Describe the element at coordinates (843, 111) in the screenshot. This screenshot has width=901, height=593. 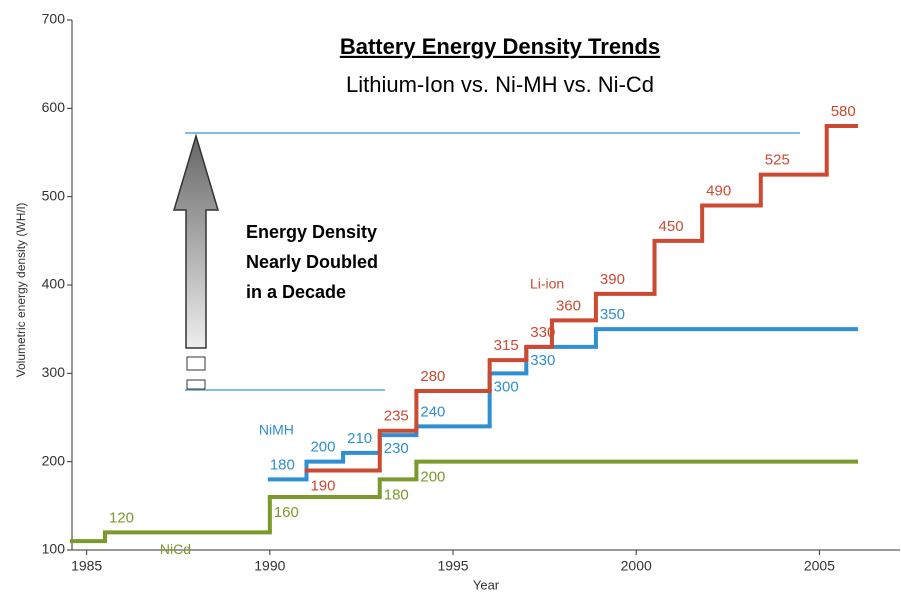
I see `value-label: 580` at that location.